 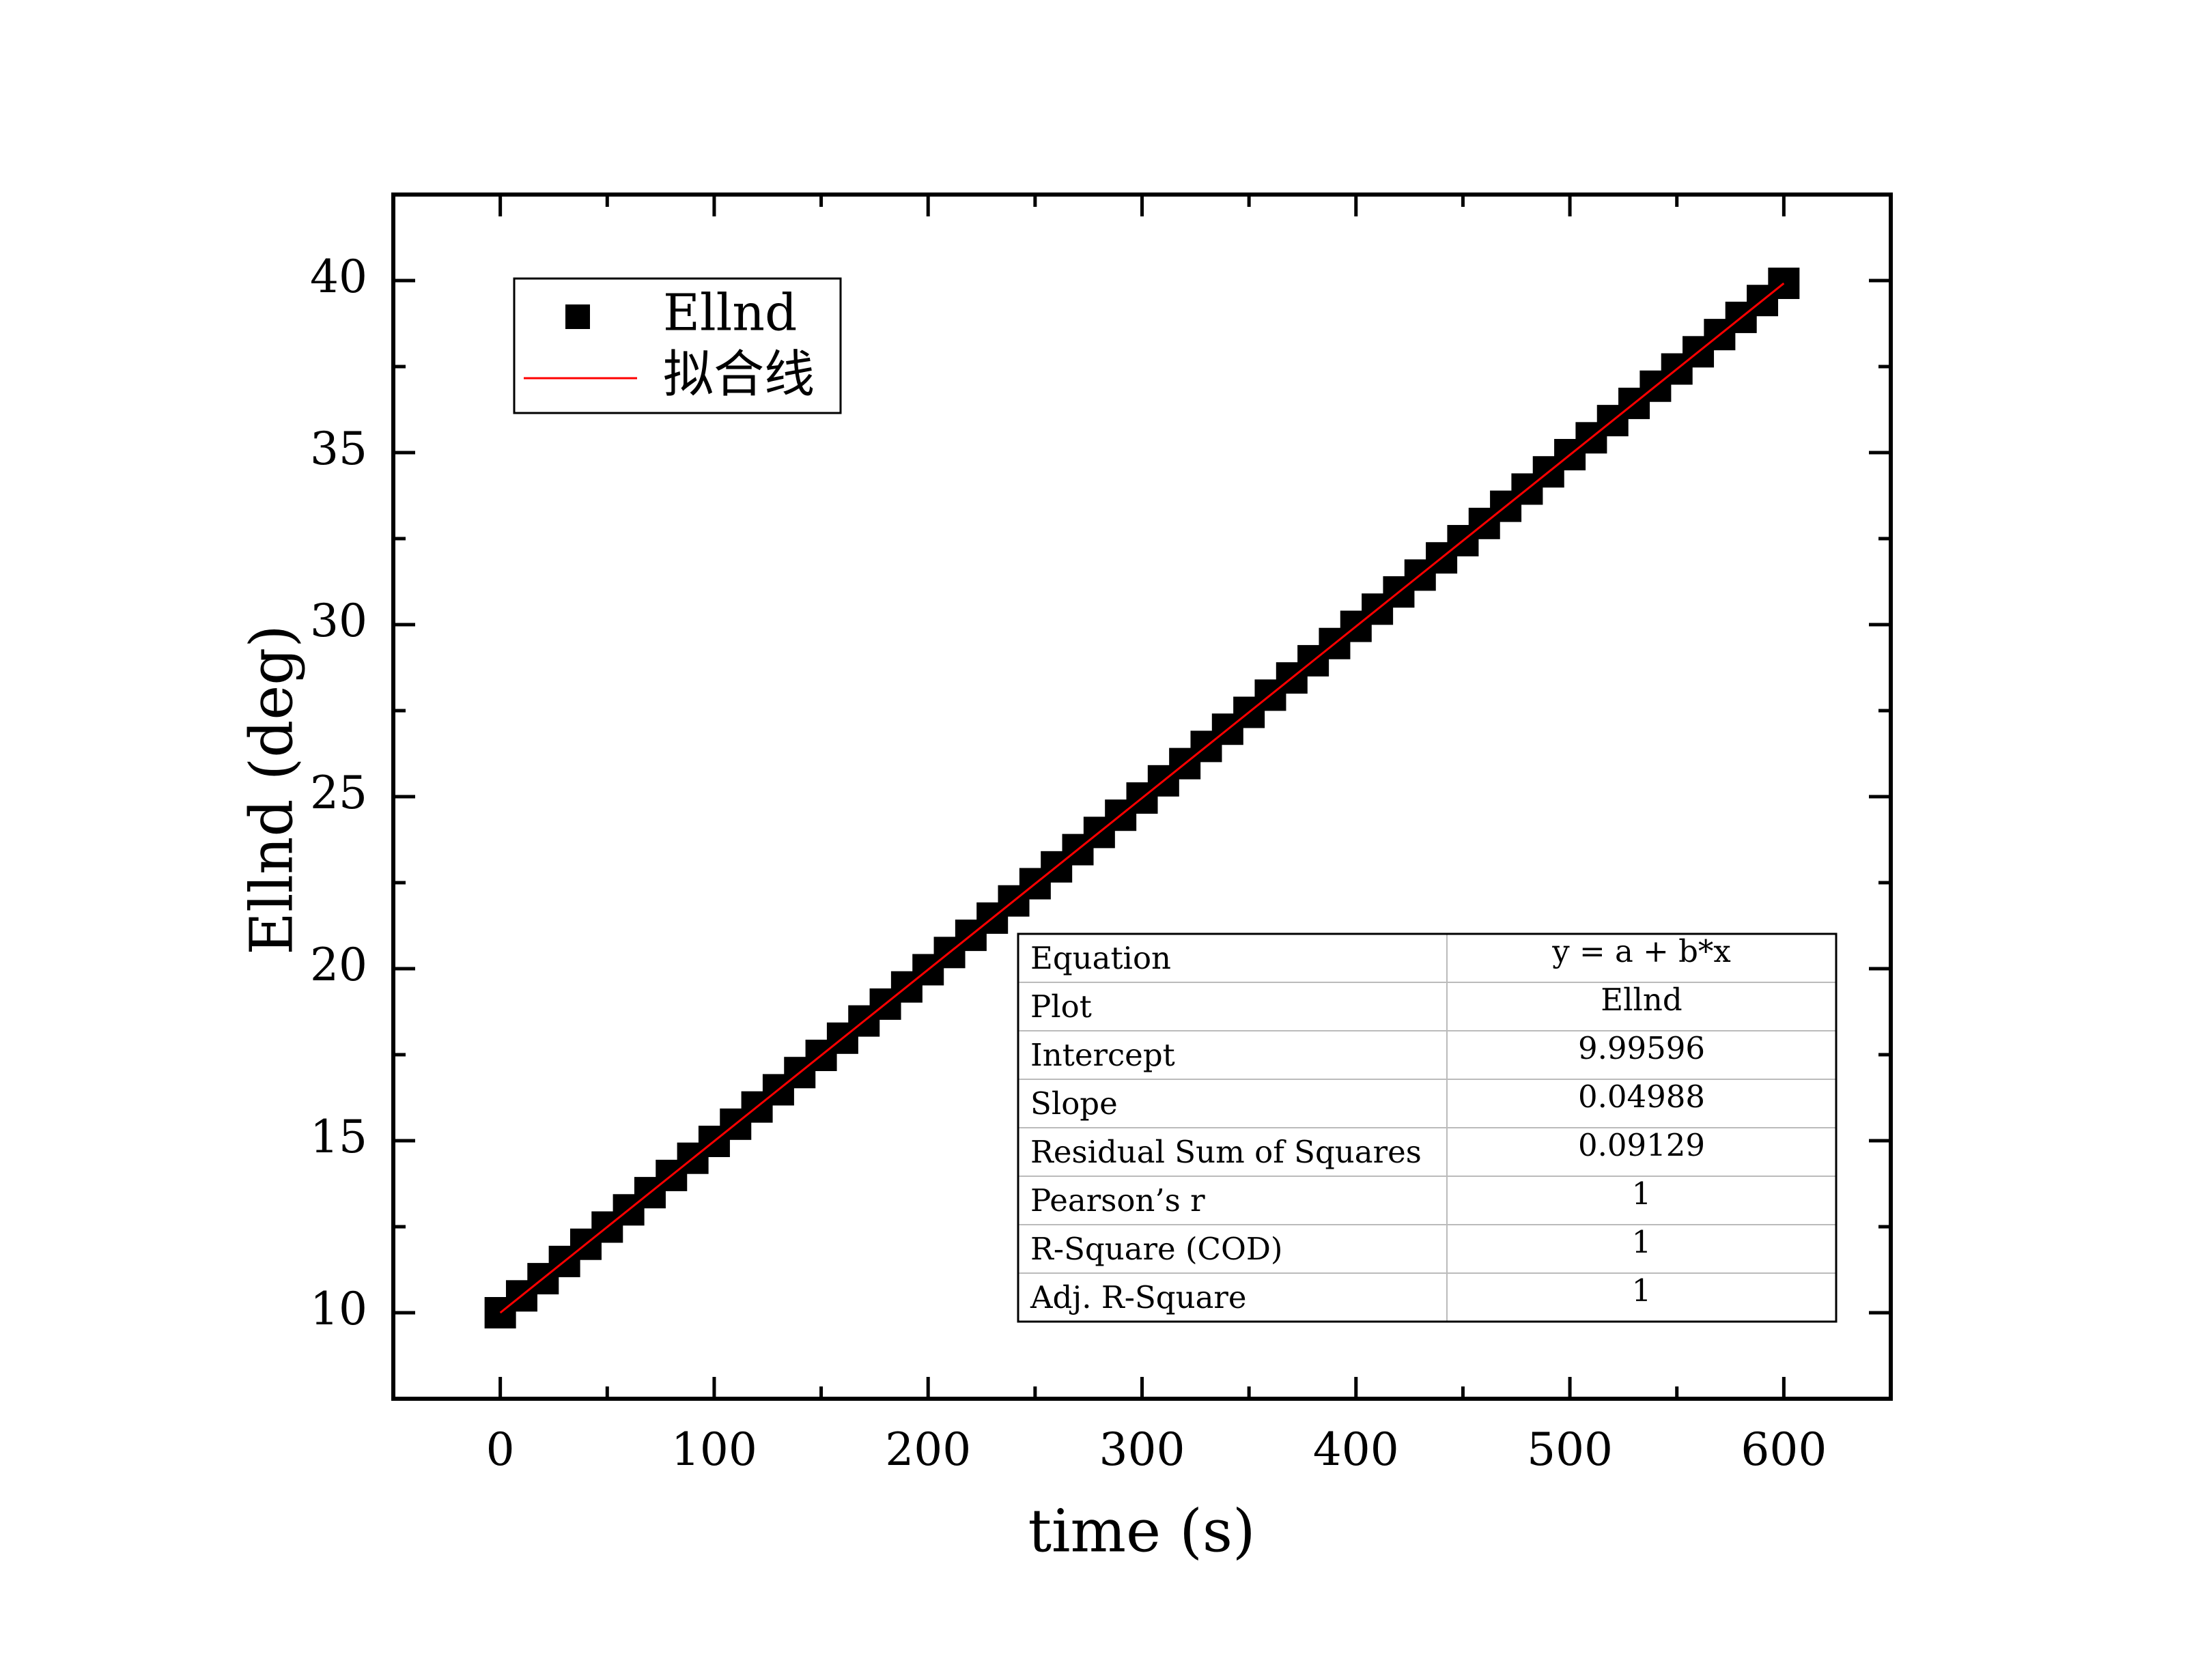 I want to click on table-cell: Pearson’s r, so click(x=1117, y=1200).